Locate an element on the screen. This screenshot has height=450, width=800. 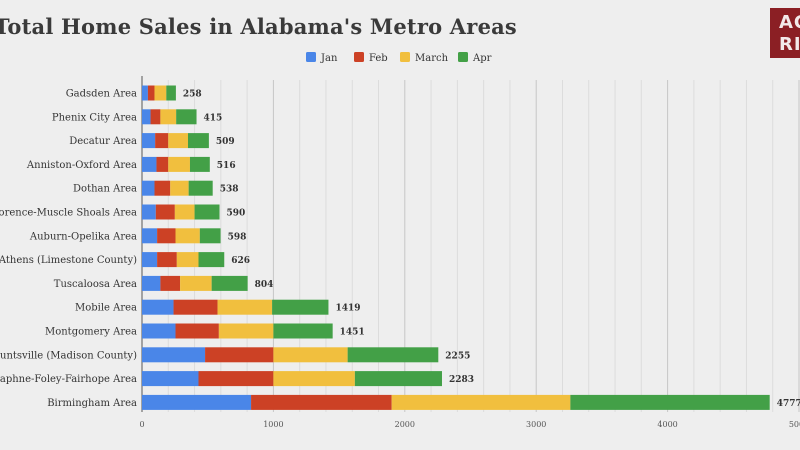
bar-athens-limestone-county-feb is located at coordinates (167, 260).